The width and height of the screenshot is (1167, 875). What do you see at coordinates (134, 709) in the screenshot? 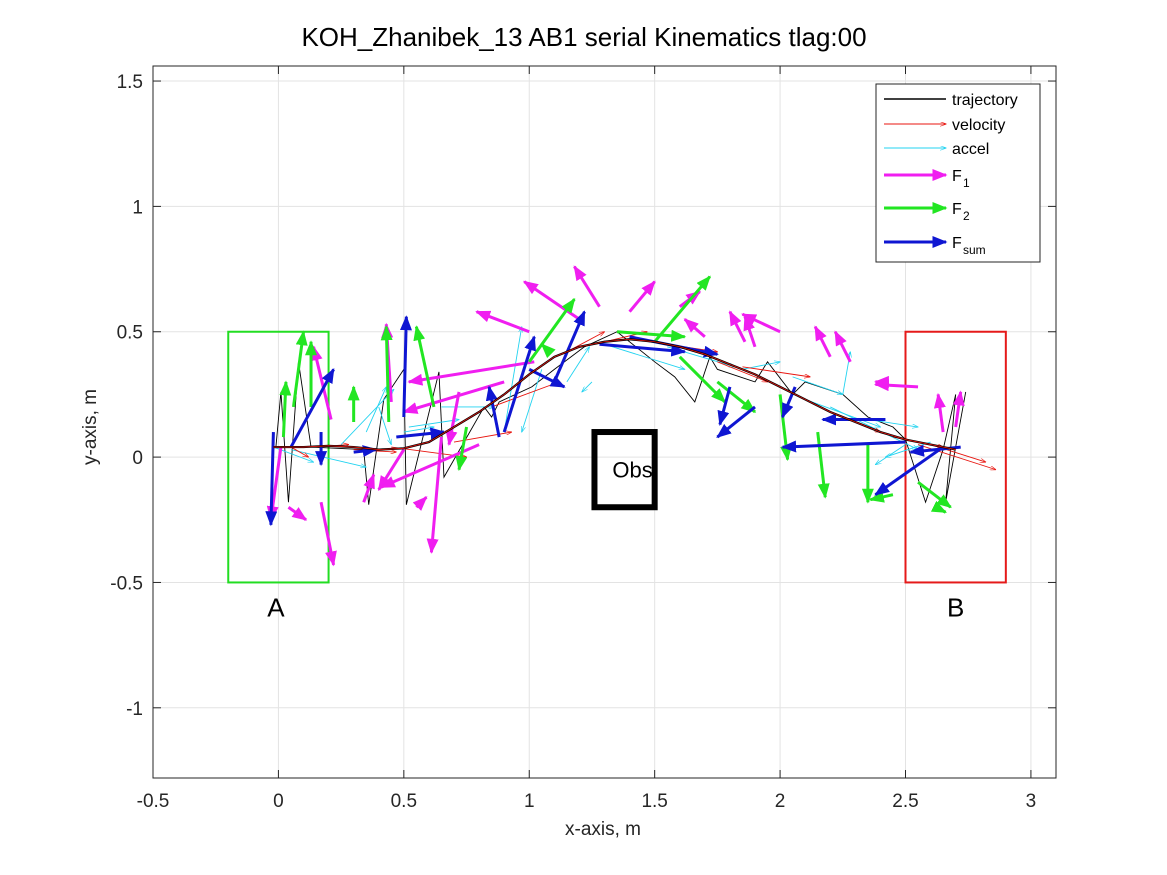
I see `y-tick-label: -1` at bounding box center [134, 709].